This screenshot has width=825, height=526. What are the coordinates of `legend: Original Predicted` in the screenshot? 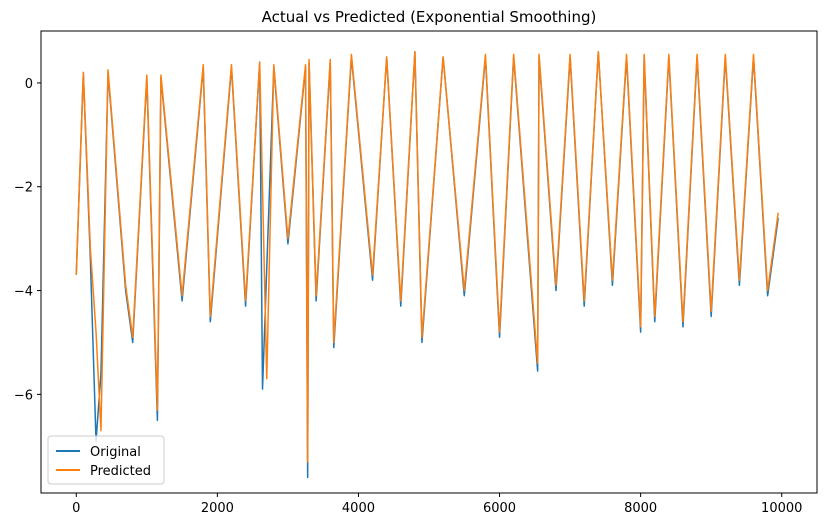 It's located at (106, 460).